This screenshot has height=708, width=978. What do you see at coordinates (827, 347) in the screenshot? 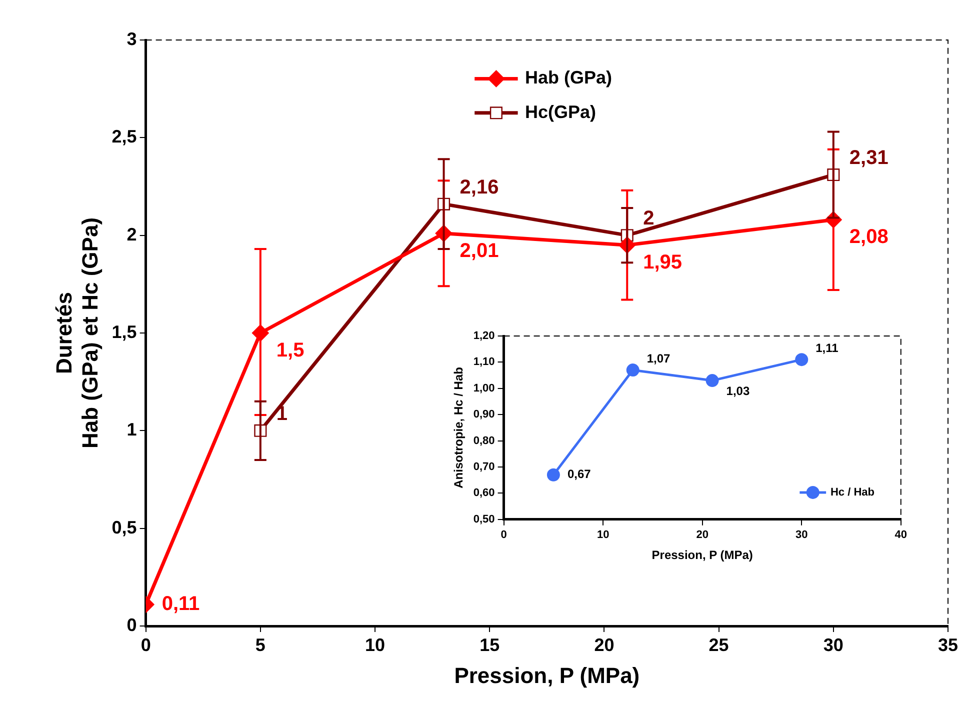
I see `data-label: 1,11` at bounding box center [827, 347].